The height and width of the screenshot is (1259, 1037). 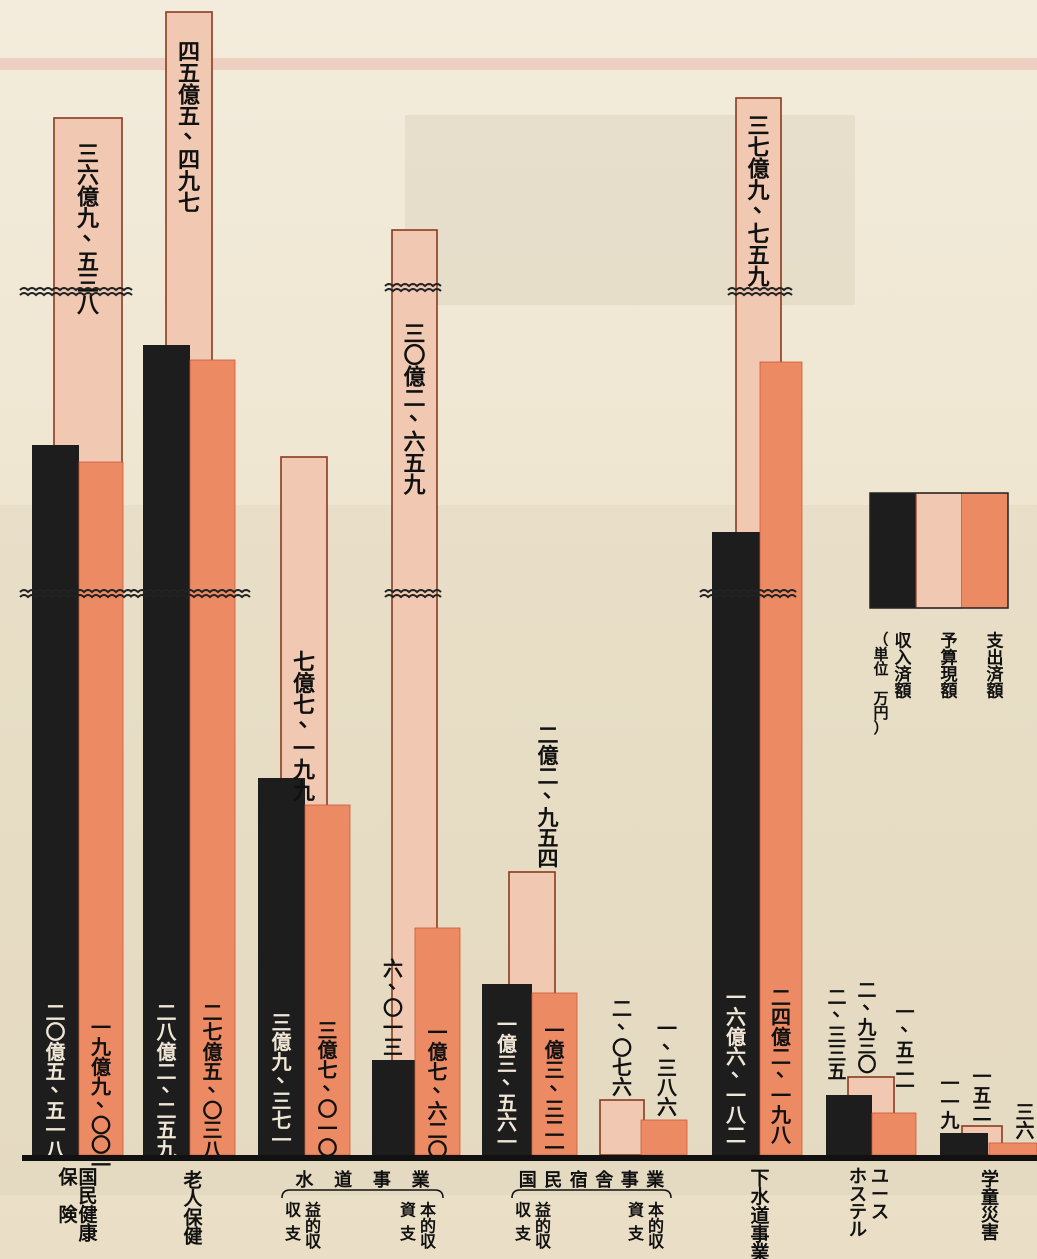 What do you see at coordinates (622, 1127) in the screenshot?
I see `bar-shukusha-shihon-budget` at bounding box center [622, 1127].